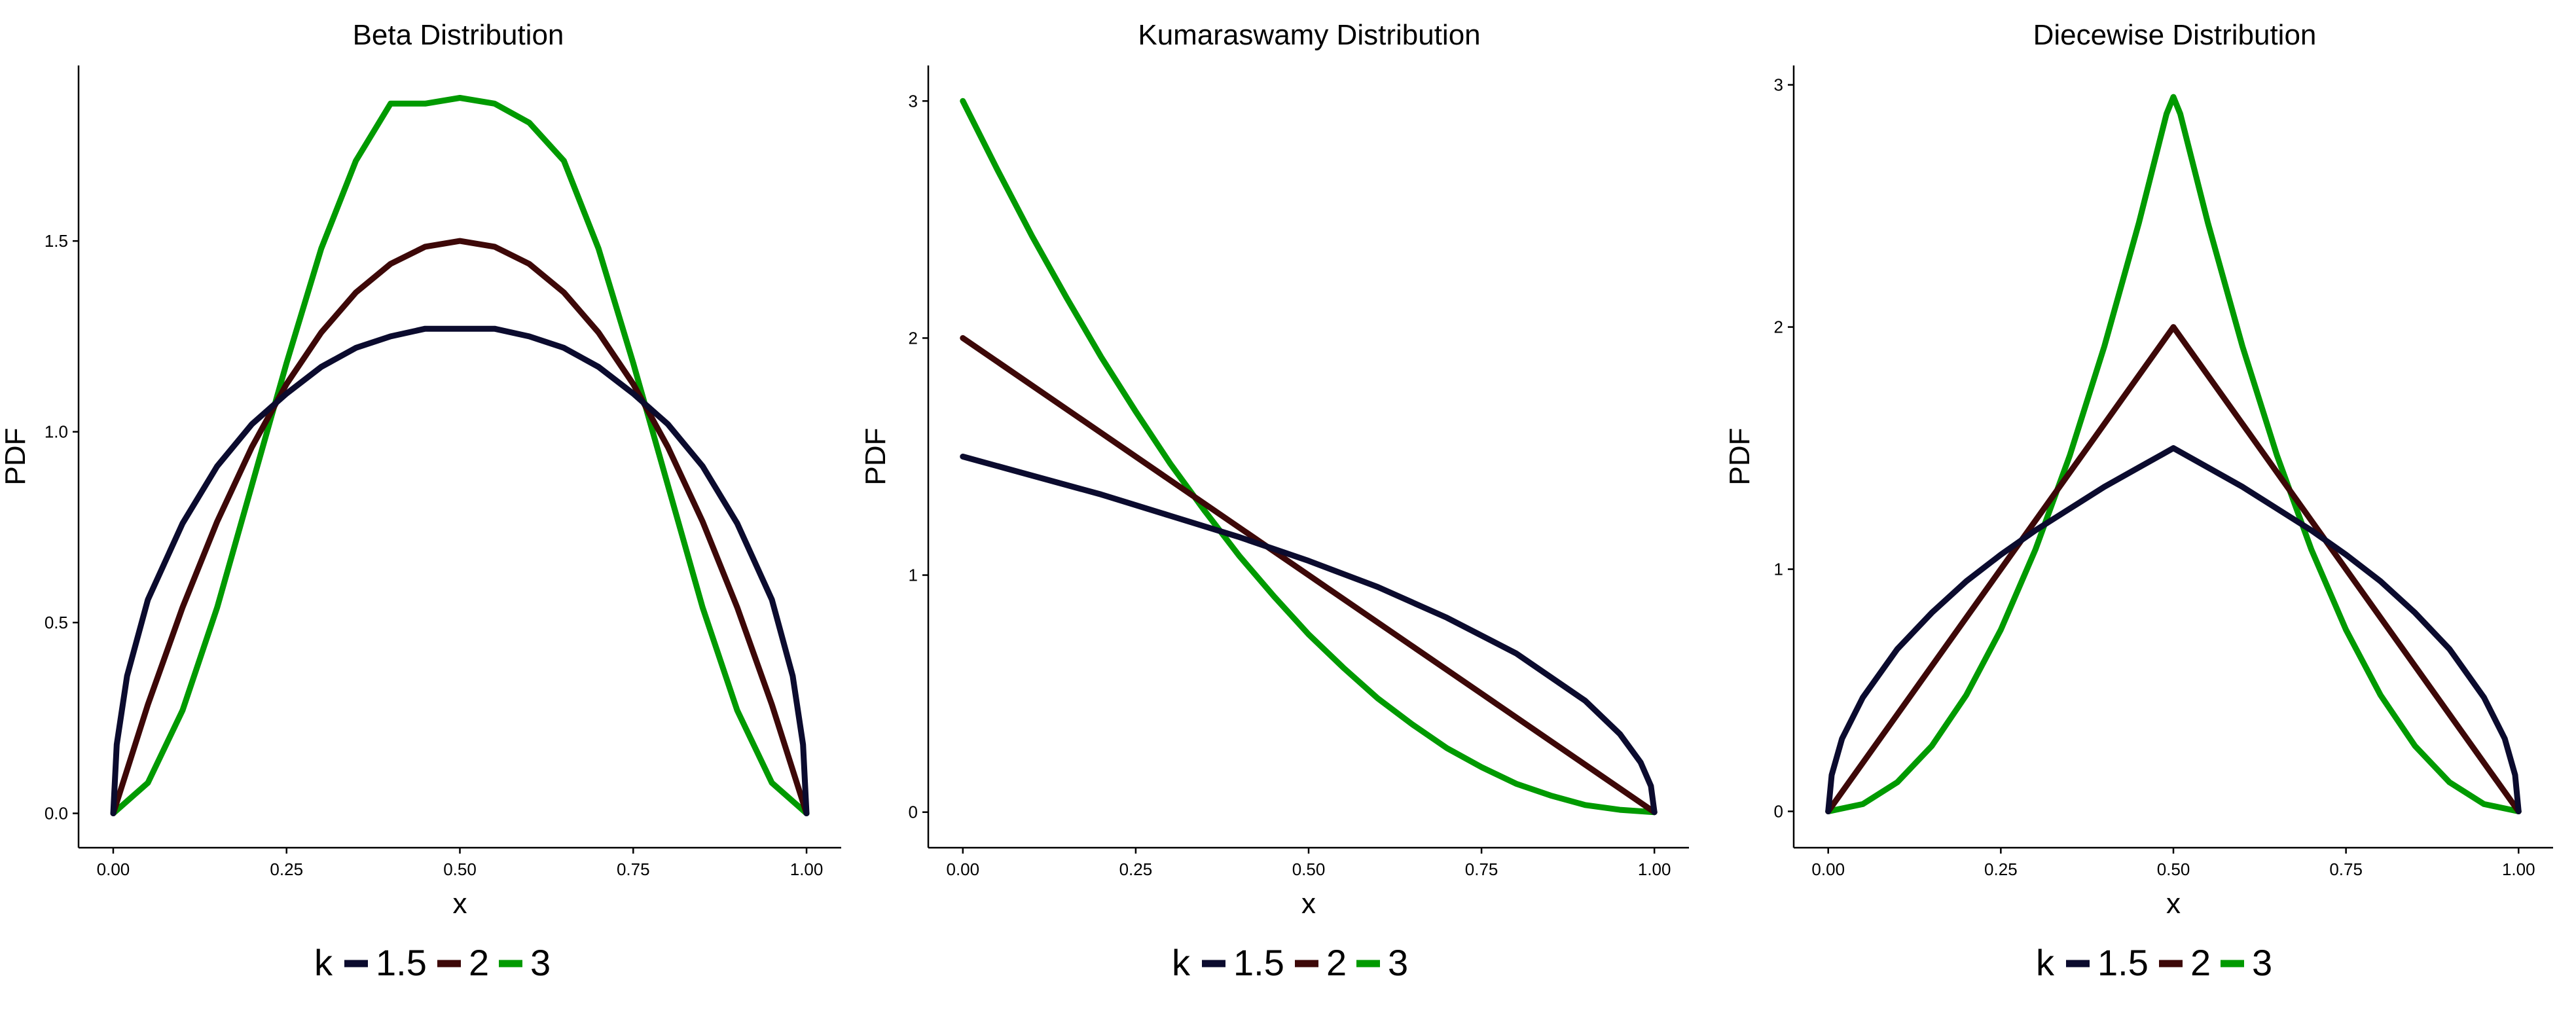 The width and height of the screenshot is (2576, 1012). What do you see at coordinates (56, 813) in the screenshot?
I see `y-tick-label: 0.0` at bounding box center [56, 813].